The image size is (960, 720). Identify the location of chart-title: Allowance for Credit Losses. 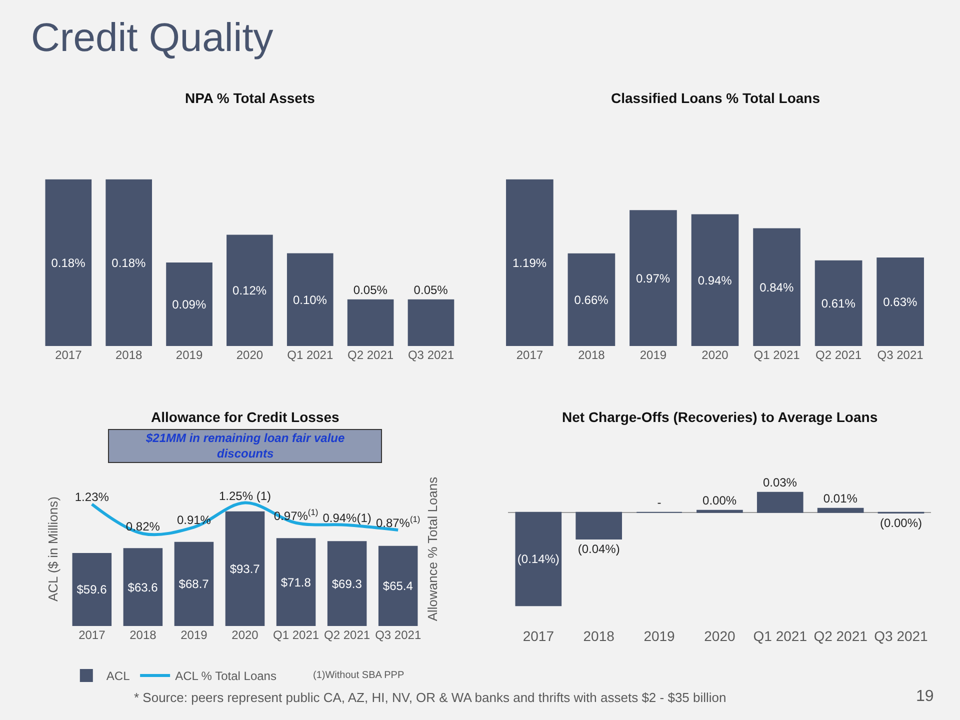
(245, 417).